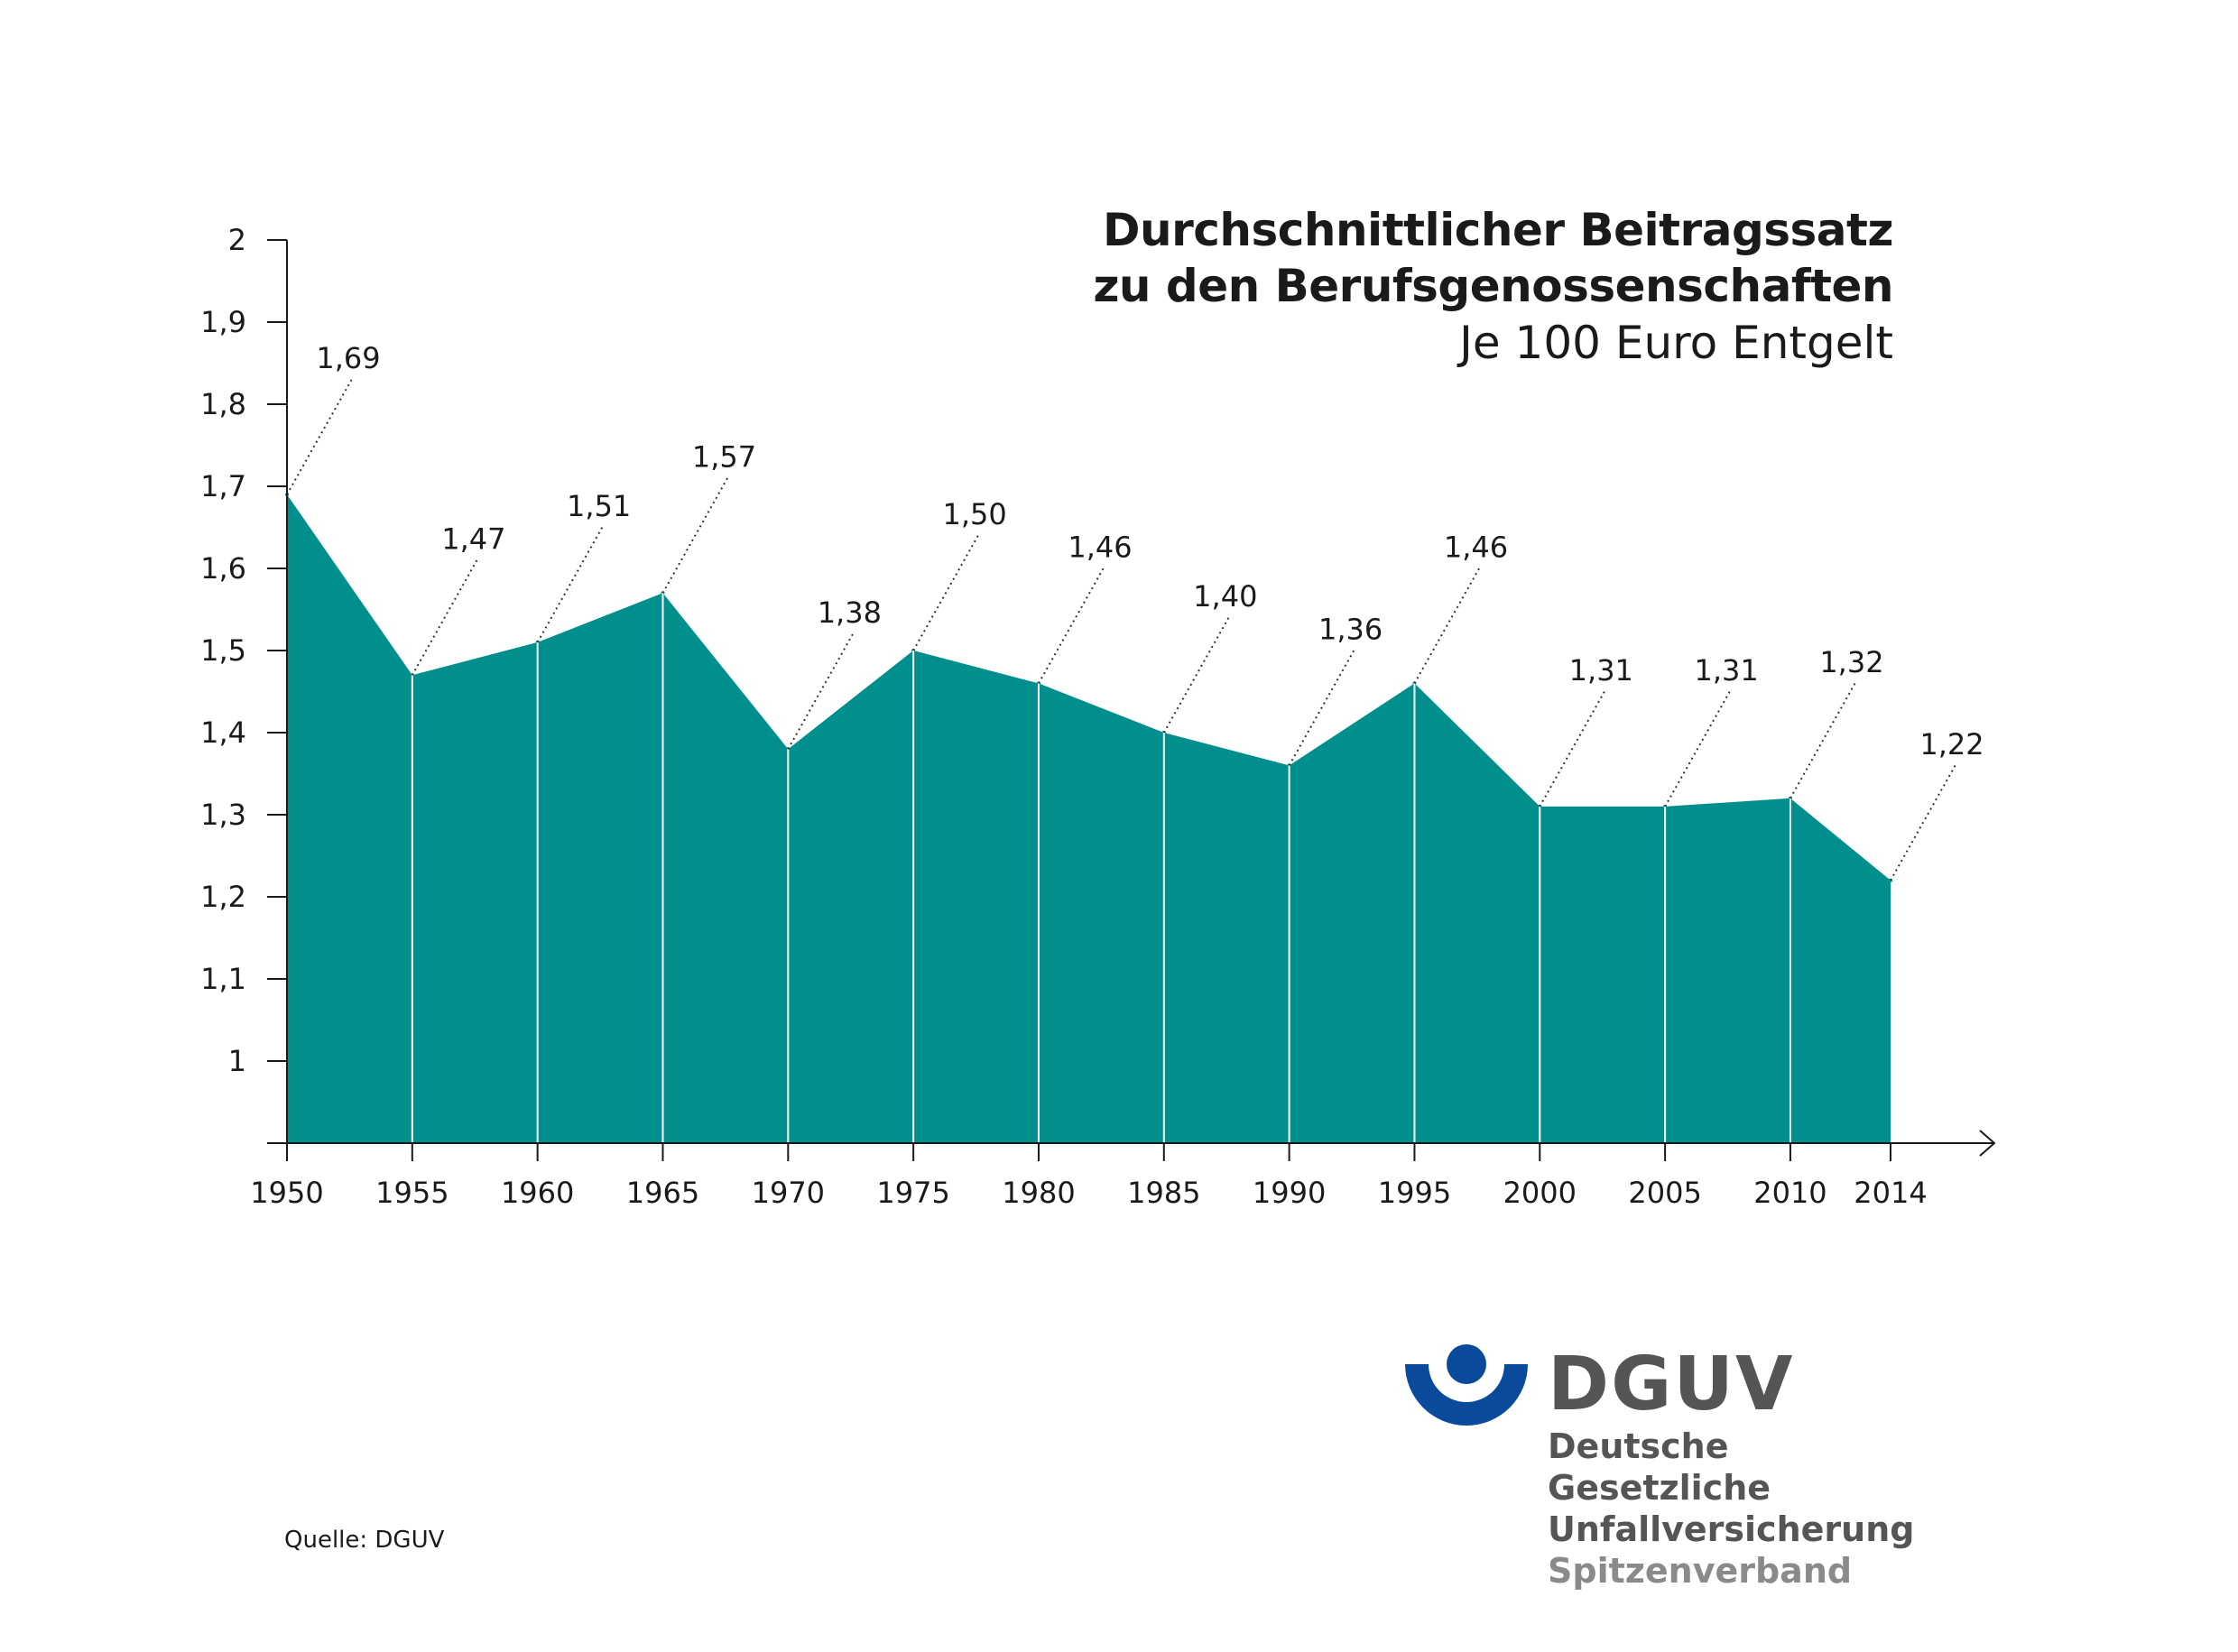 This screenshot has height=1652, width=2238. I want to click on chart-subtitle: Je 100 Euro Entgelt, so click(1676, 343).